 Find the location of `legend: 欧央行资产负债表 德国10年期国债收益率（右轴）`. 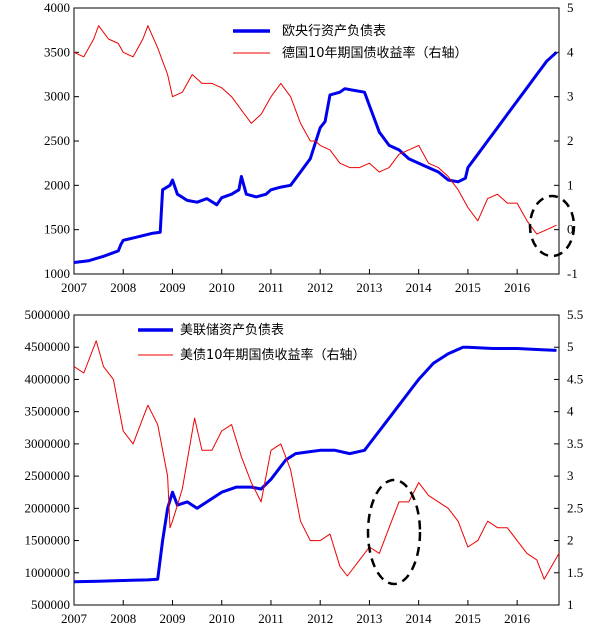

legend: 欧央行资产负债表 德国10年期国债收益率（右轴） is located at coordinates (350, 42).